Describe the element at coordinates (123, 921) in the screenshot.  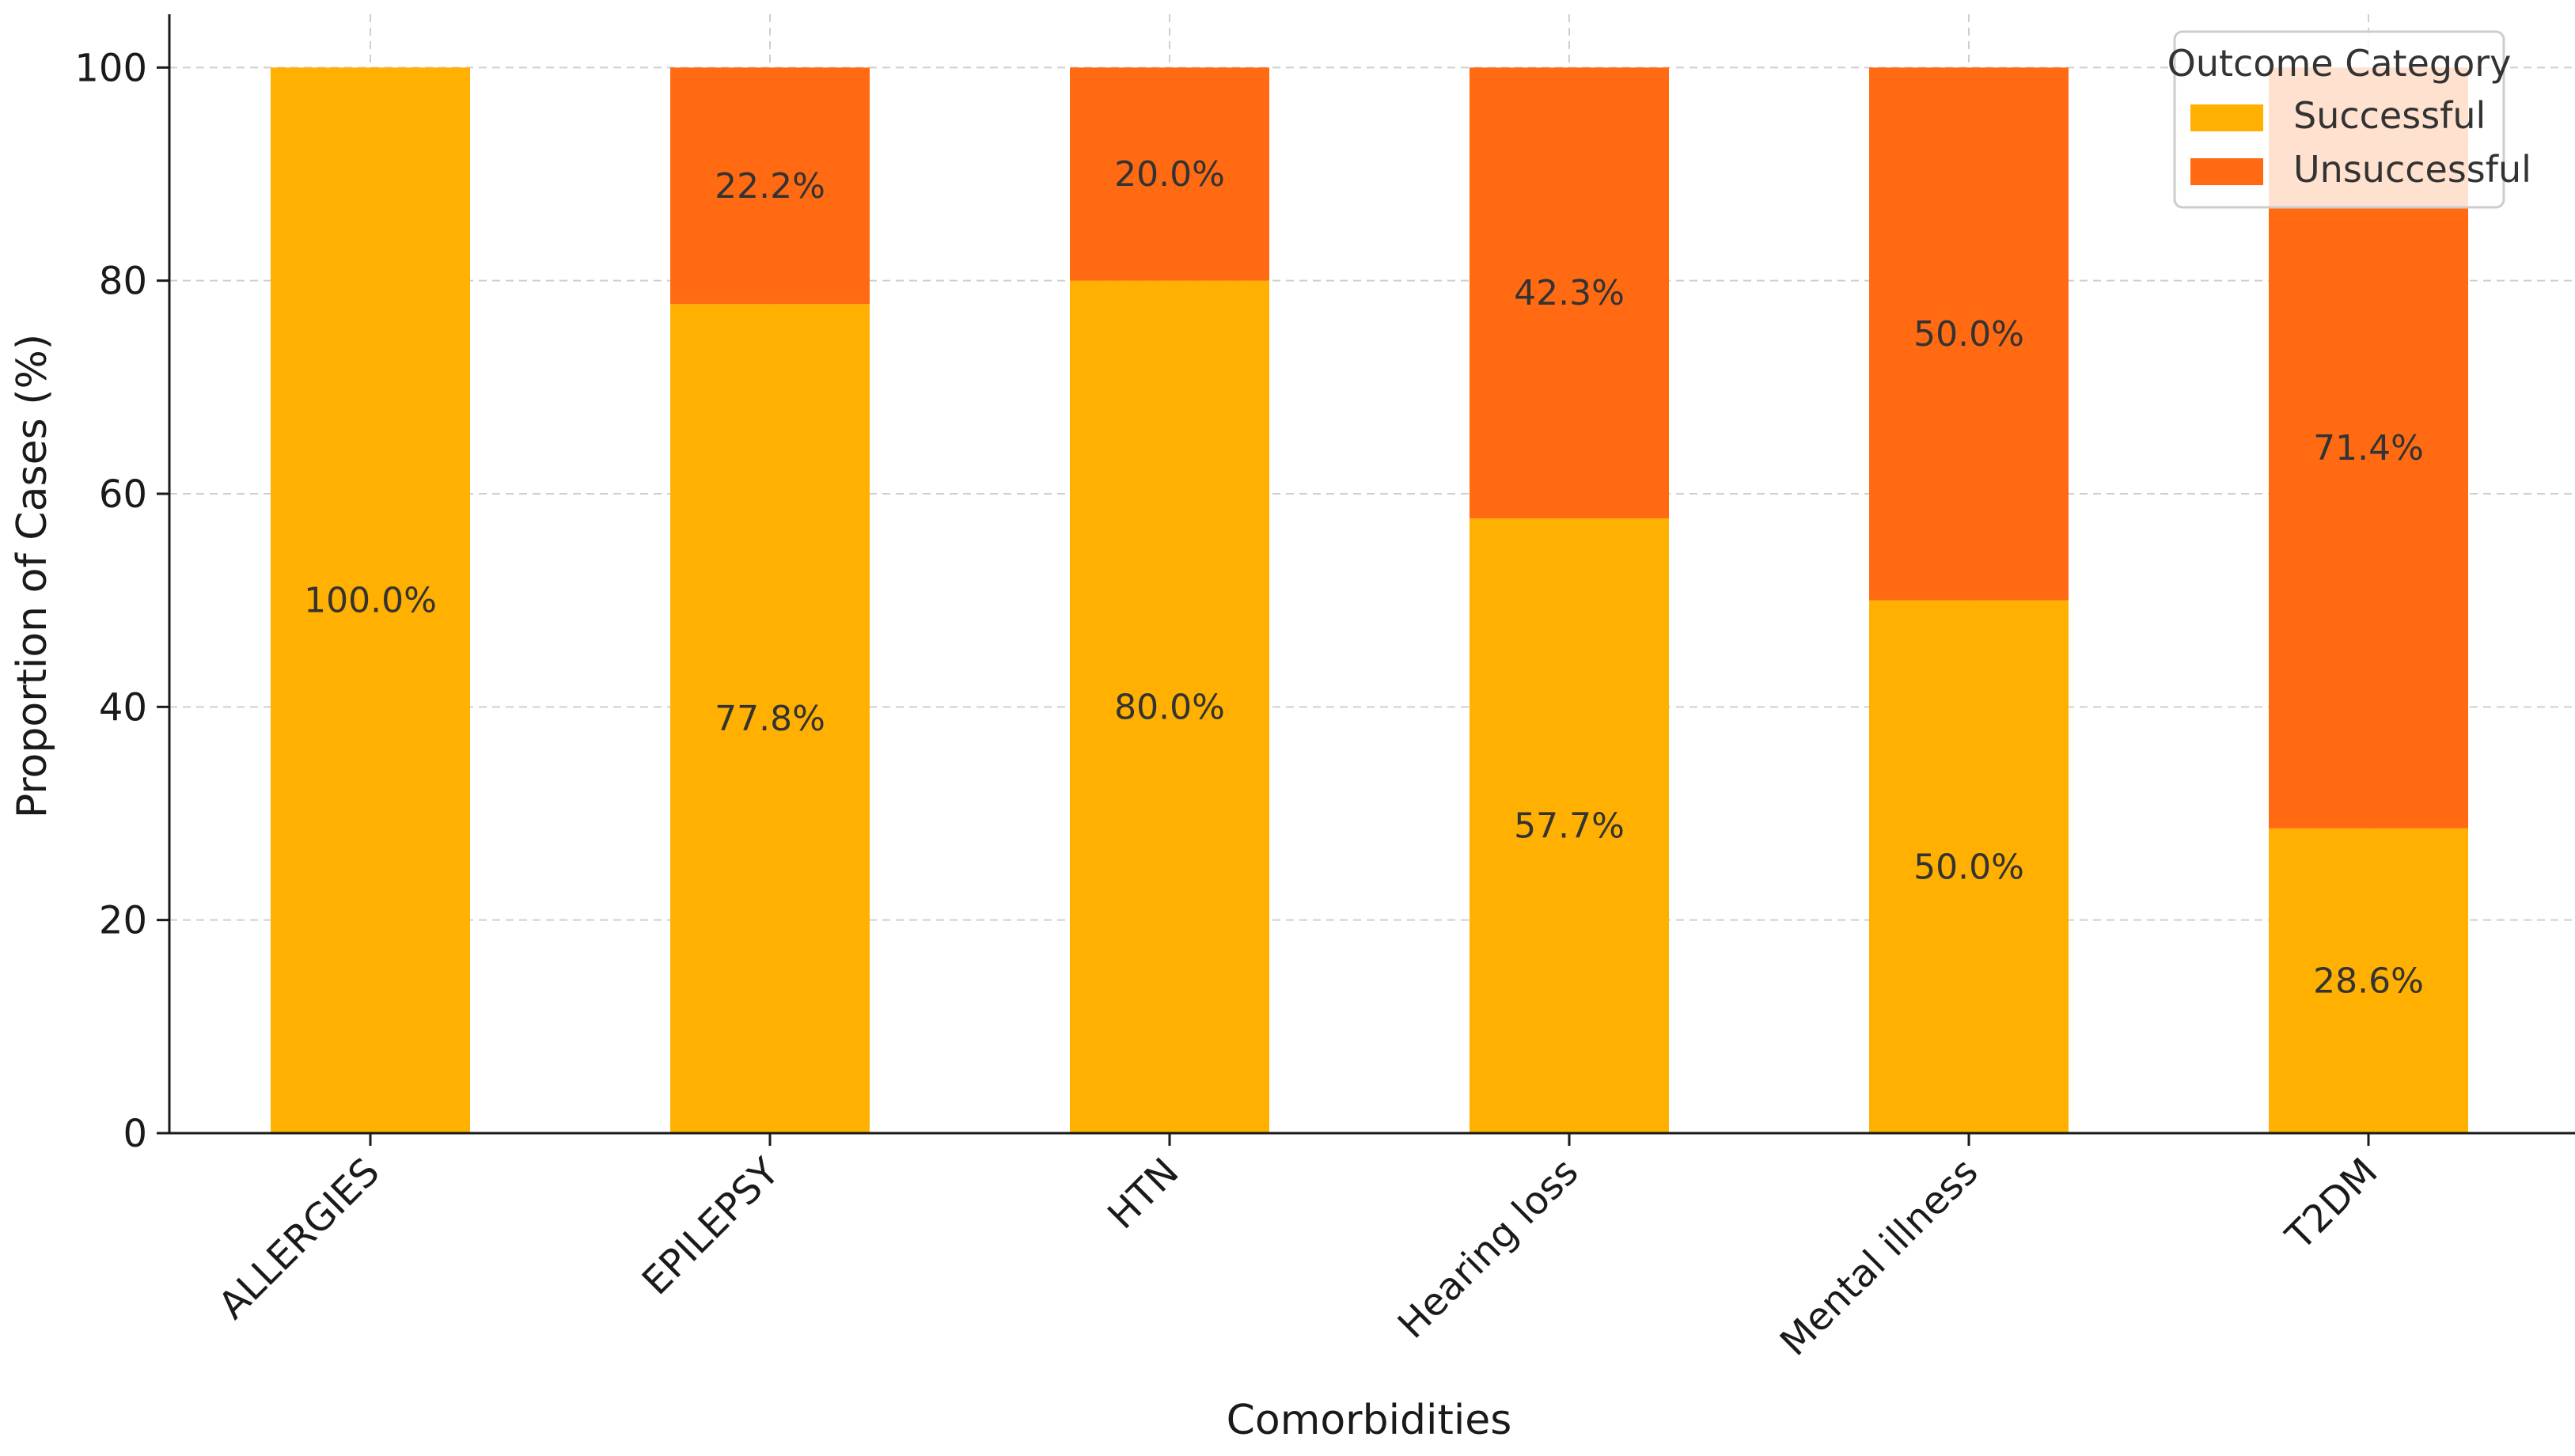
I see `y-tick-label: 20` at that location.